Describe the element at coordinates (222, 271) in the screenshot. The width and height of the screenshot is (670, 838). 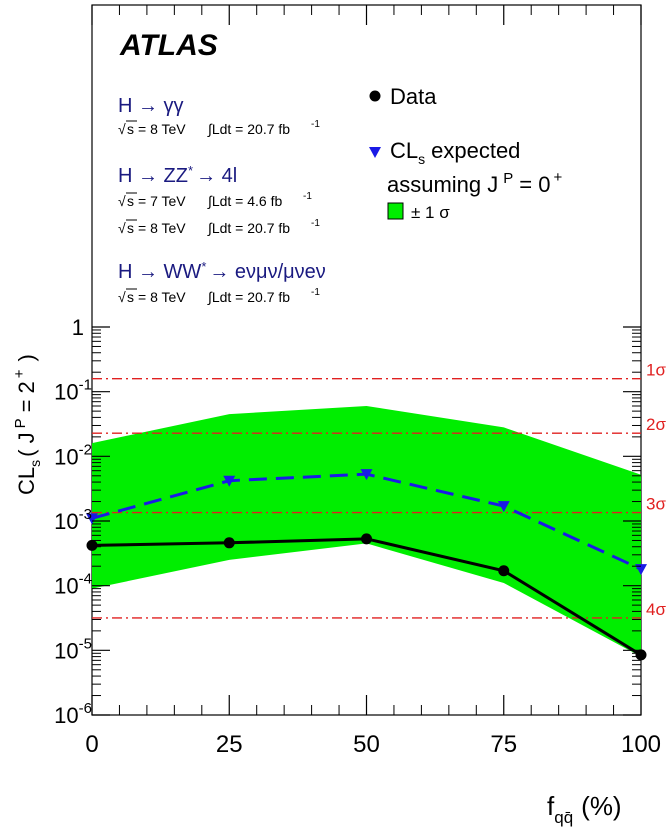
I see `channel-hww: H → WW* → eνμν/μνeν` at that location.